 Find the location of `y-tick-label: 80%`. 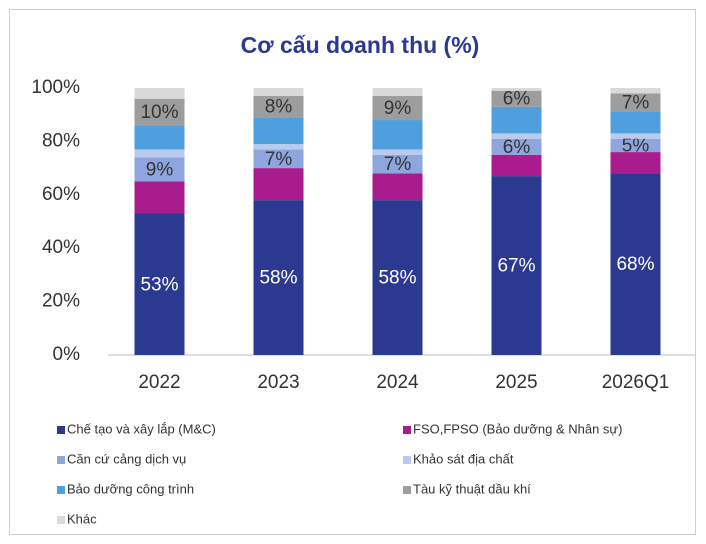

y-tick-label: 80% is located at coordinates (61, 140).